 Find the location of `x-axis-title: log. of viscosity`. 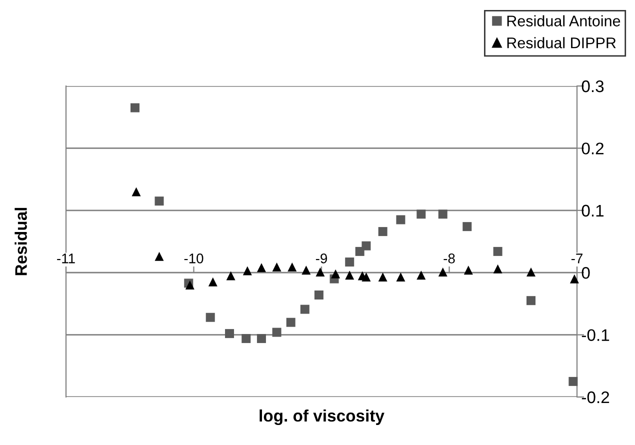

x-axis-title: log. of viscosity is located at coordinates (322, 417).